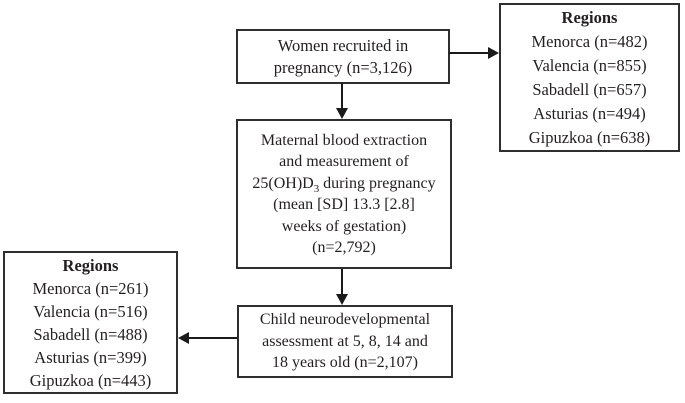  What do you see at coordinates (344, 140) in the screenshot?
I see `box-text-line: Maternal blood extraction` at bounding box center [344, 140].